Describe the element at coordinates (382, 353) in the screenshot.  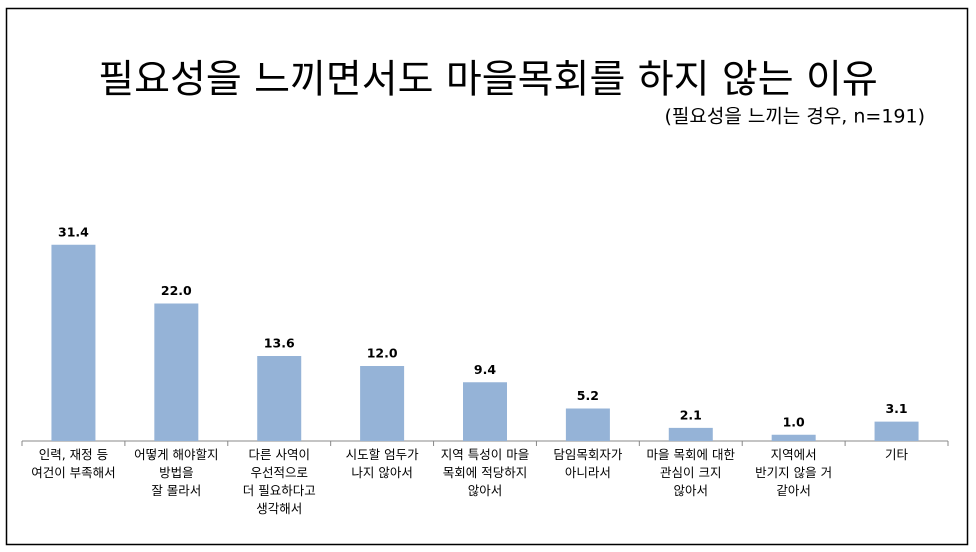
I see `value-label: 12.0` at that location.